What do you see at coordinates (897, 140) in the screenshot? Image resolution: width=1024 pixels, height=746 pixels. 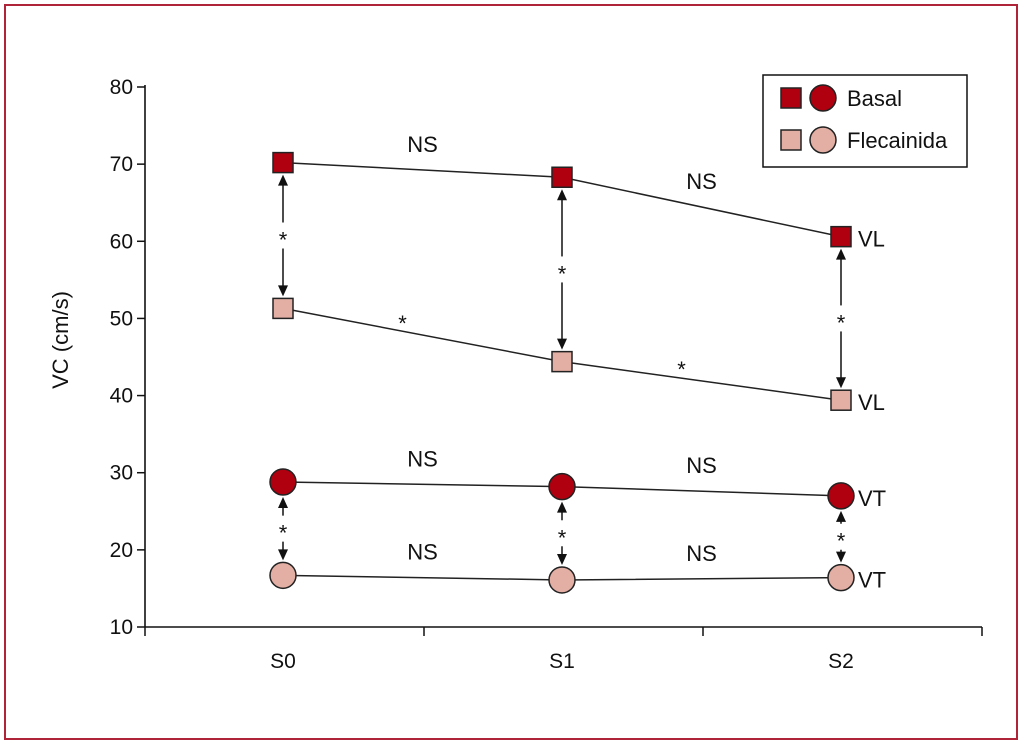 I see `legend-label: Flecainida` at bounding box center [897, 140].